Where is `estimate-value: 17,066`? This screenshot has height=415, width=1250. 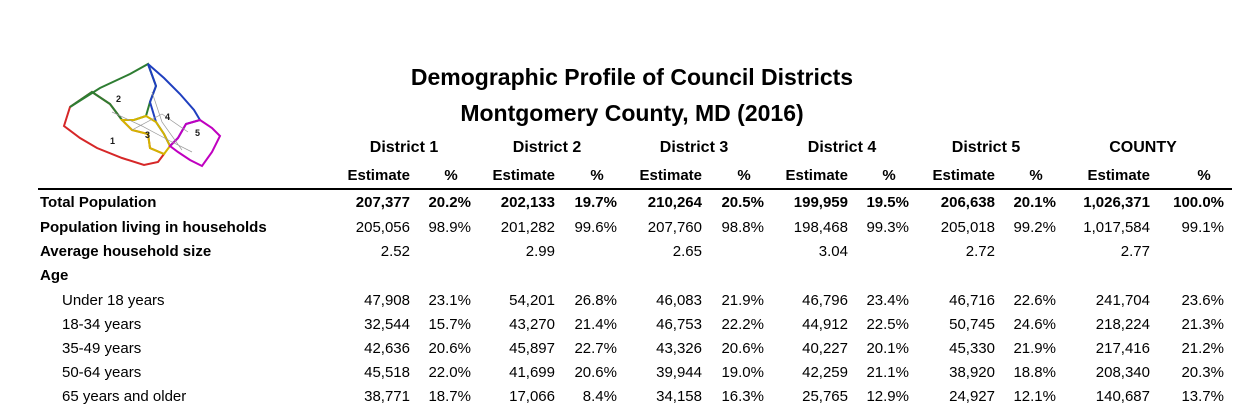 estimate-value: 17,066 is located at coordinates (532, 396).